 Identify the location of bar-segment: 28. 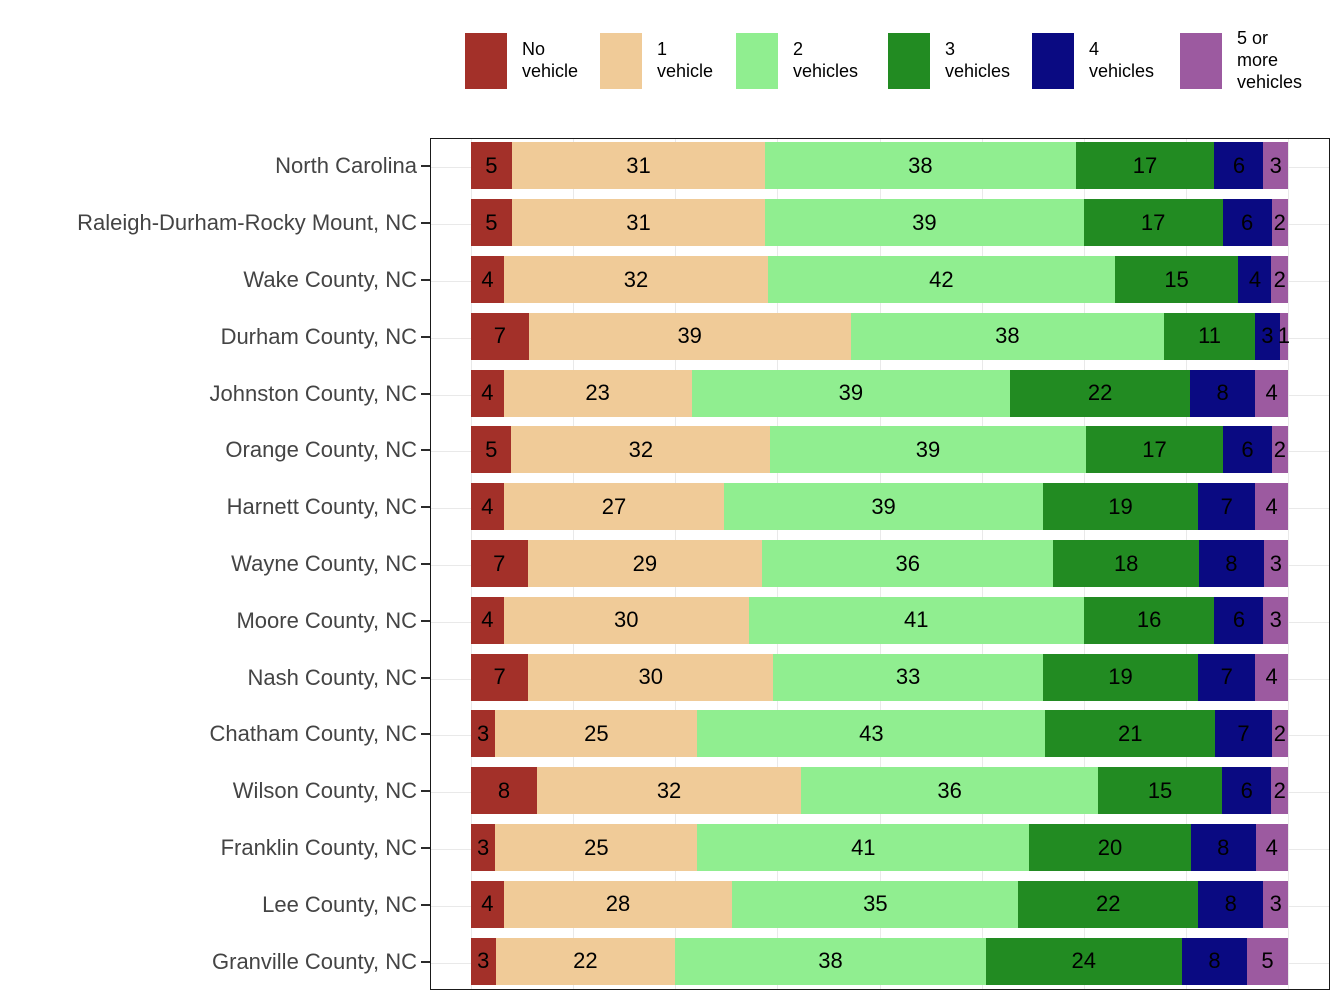
(618, 904).